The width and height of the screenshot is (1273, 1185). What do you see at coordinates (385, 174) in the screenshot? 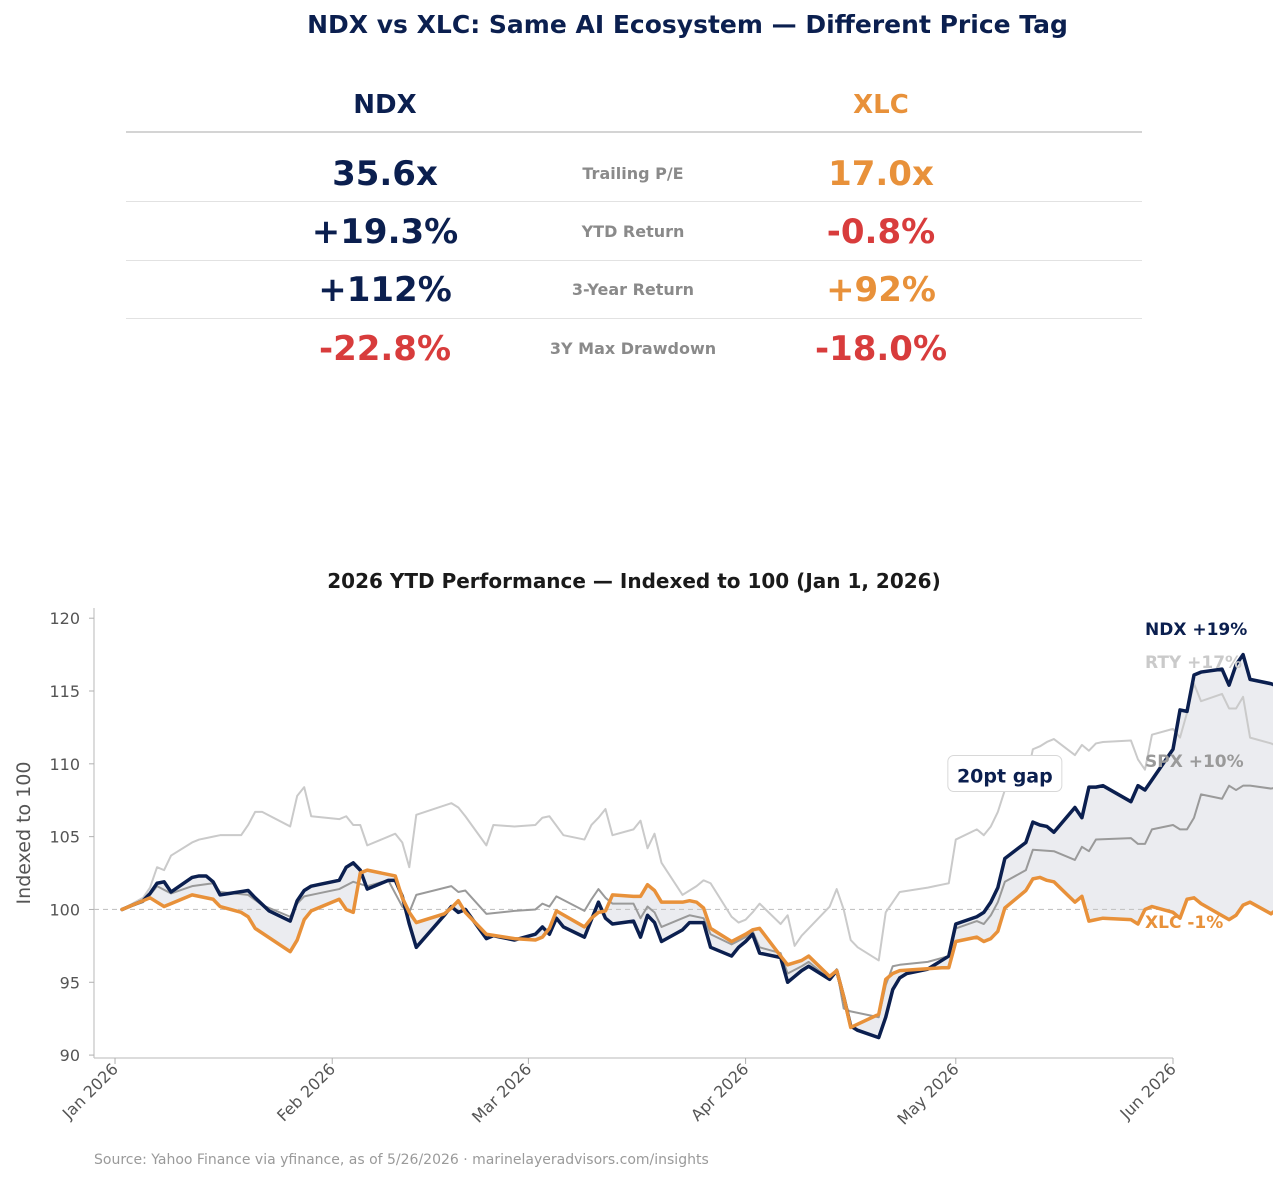
I see `ndx-pe-value: 35.6x` at bounding box center [385, 174].